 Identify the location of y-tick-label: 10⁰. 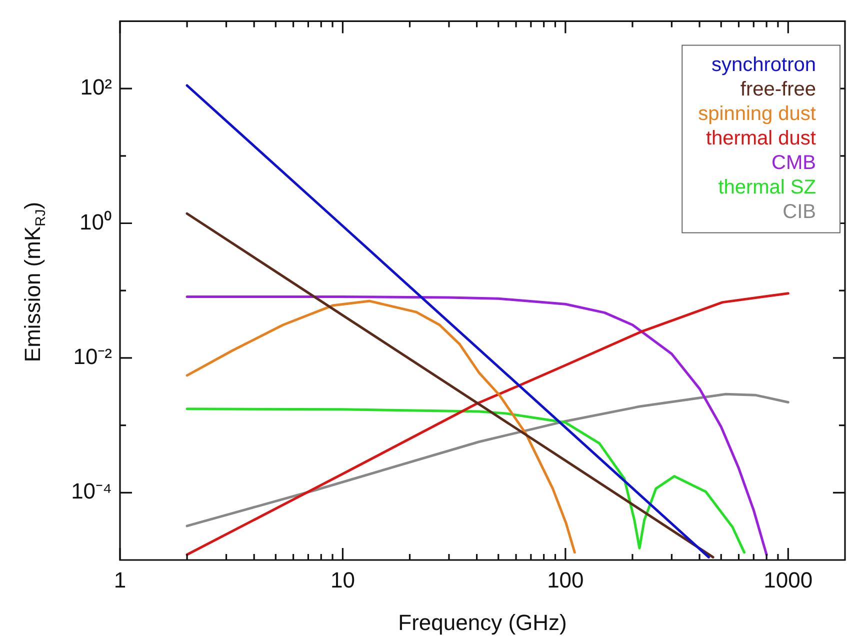
(96, 221).